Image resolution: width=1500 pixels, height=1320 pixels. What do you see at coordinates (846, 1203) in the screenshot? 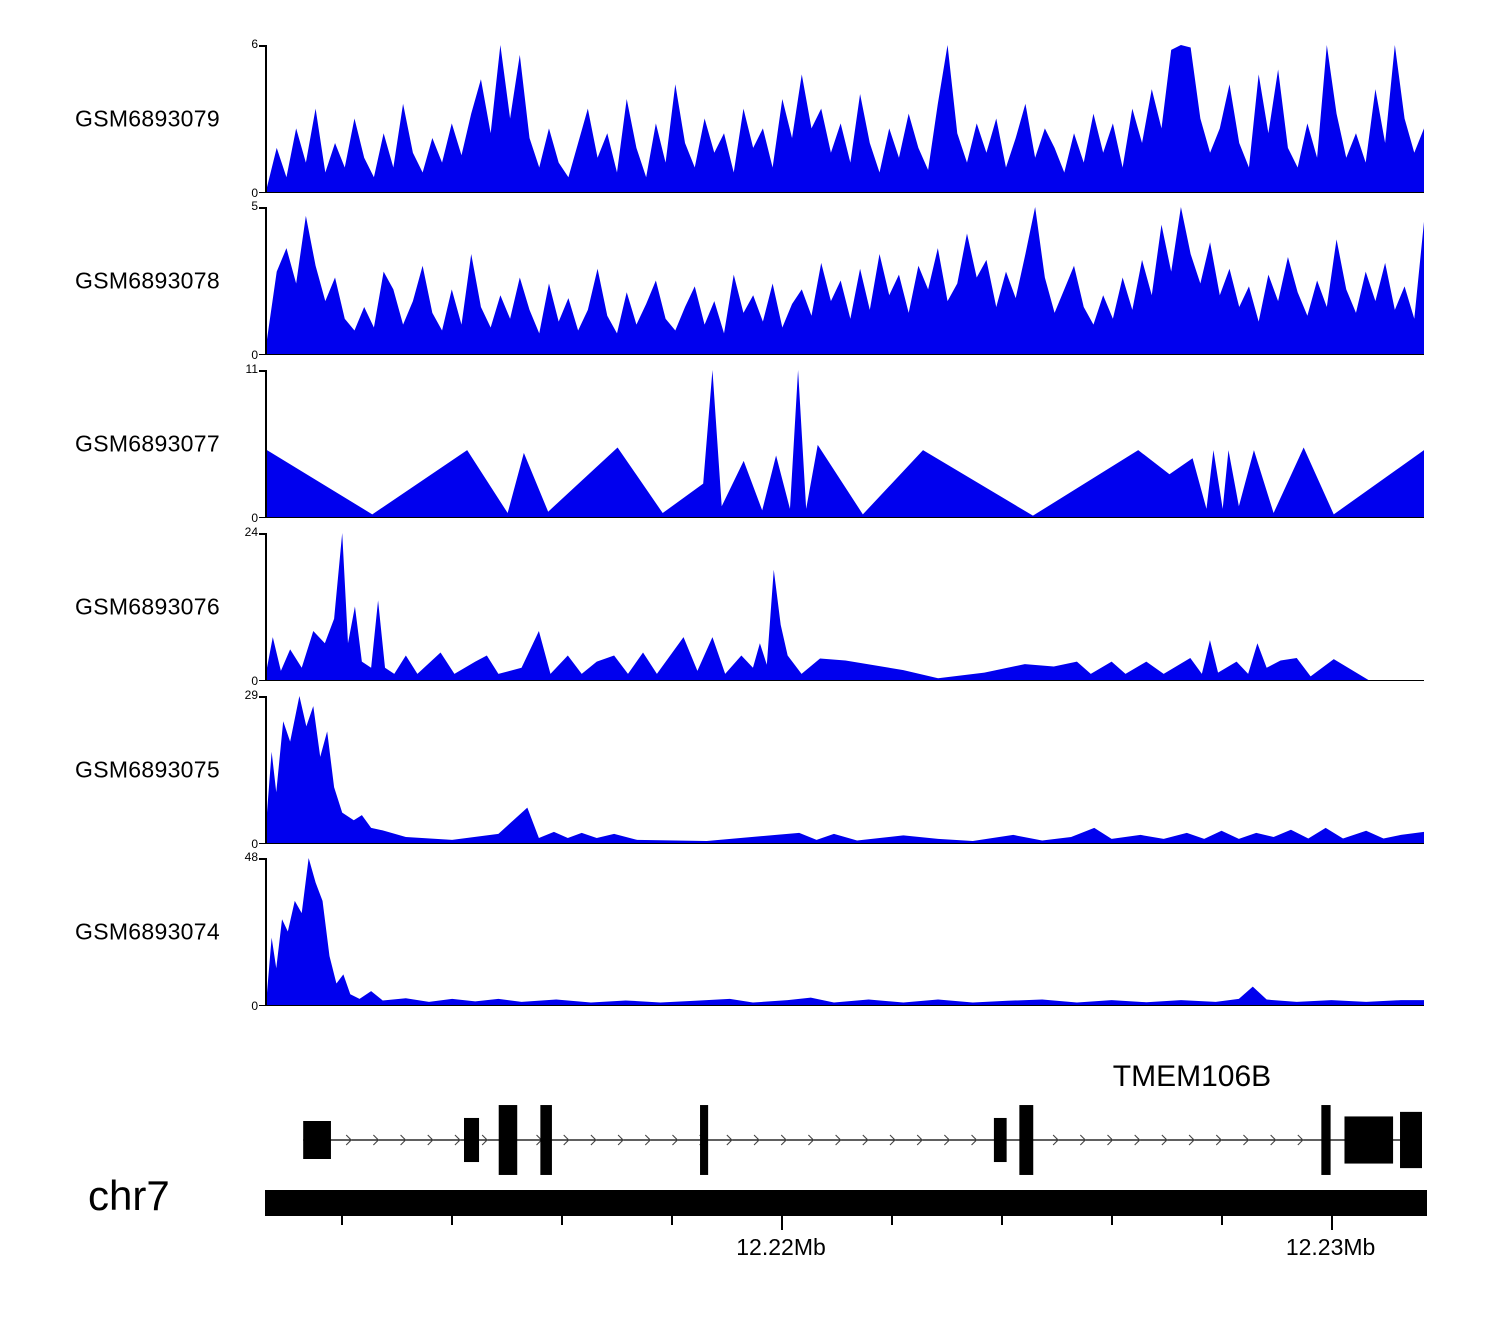
I see `chromosome-ideogram-bar` at bounding box center [846, 1203].